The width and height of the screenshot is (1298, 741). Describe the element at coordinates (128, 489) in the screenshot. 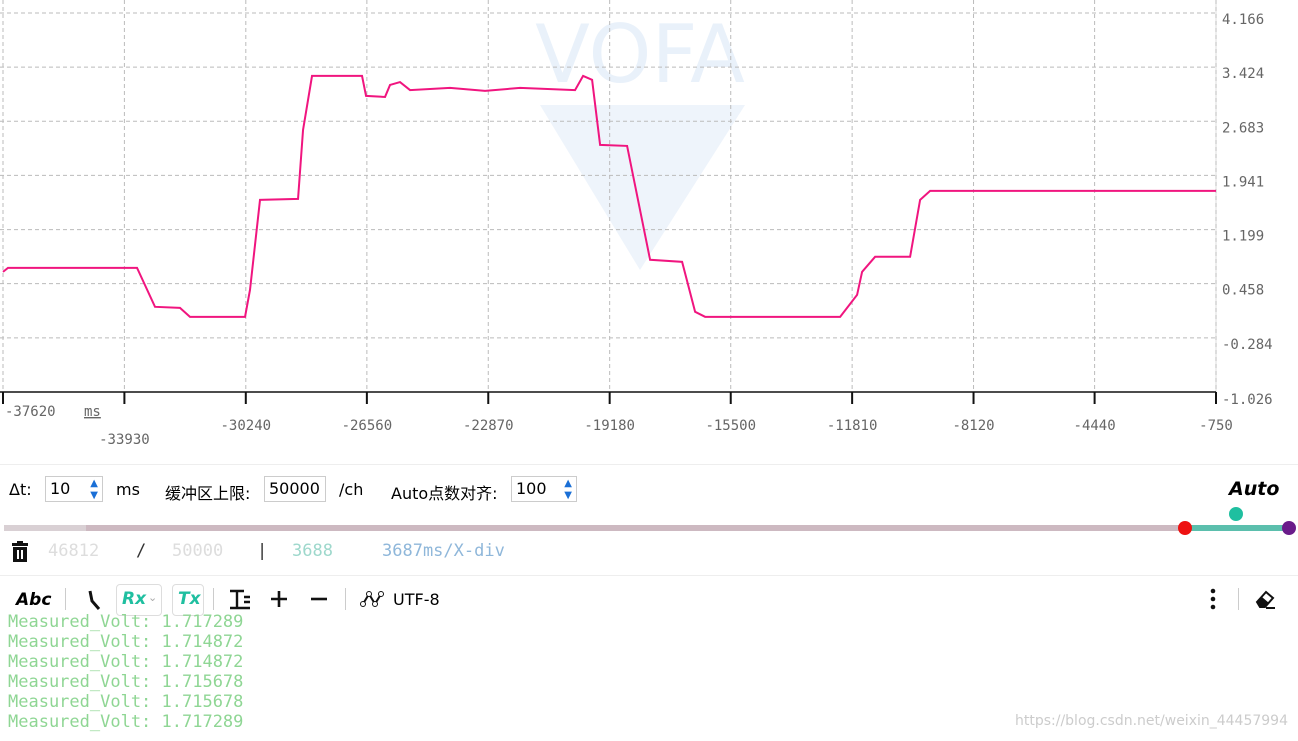

I see `dt-unit: ms` at that location.